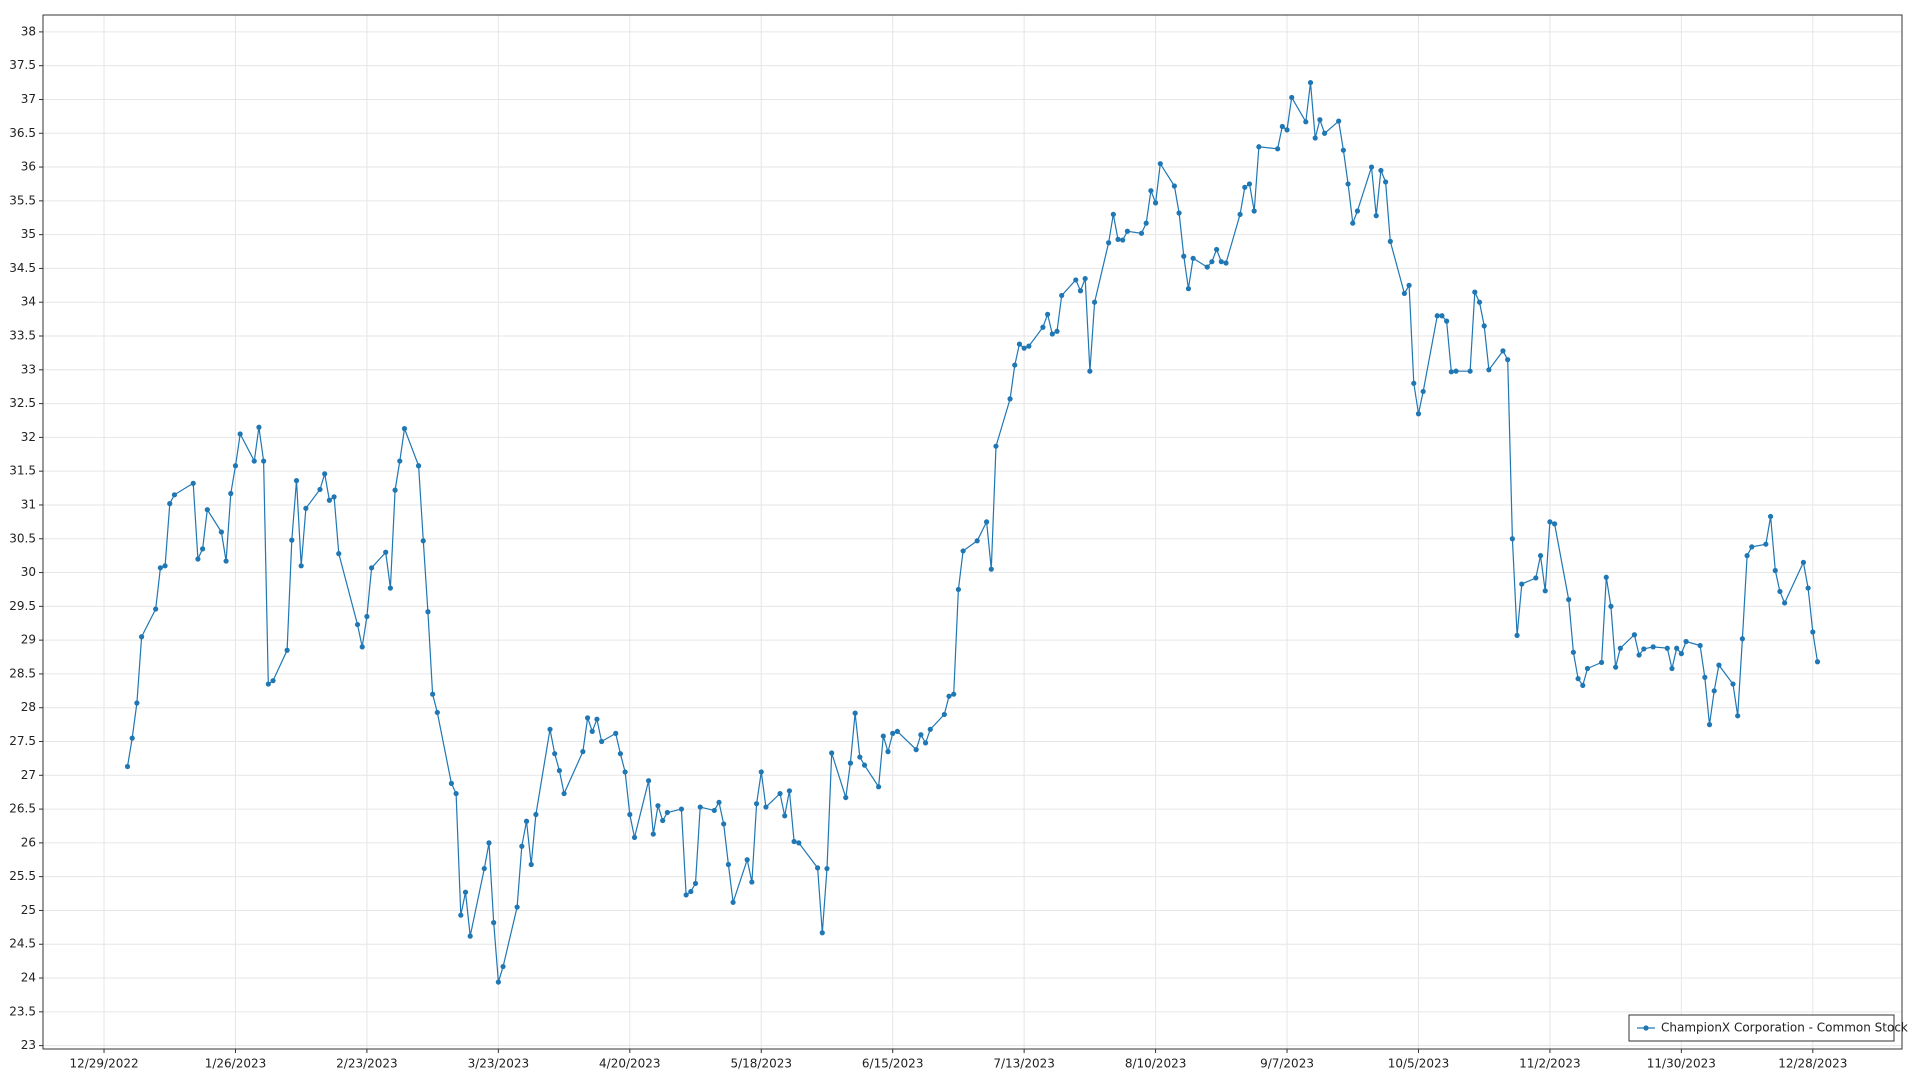 The image size is (1920, 1080). Describe the element at coordinates (1550, 1064) in the screenshot. I see `x-tick-label: 11/2/2023` at that location.